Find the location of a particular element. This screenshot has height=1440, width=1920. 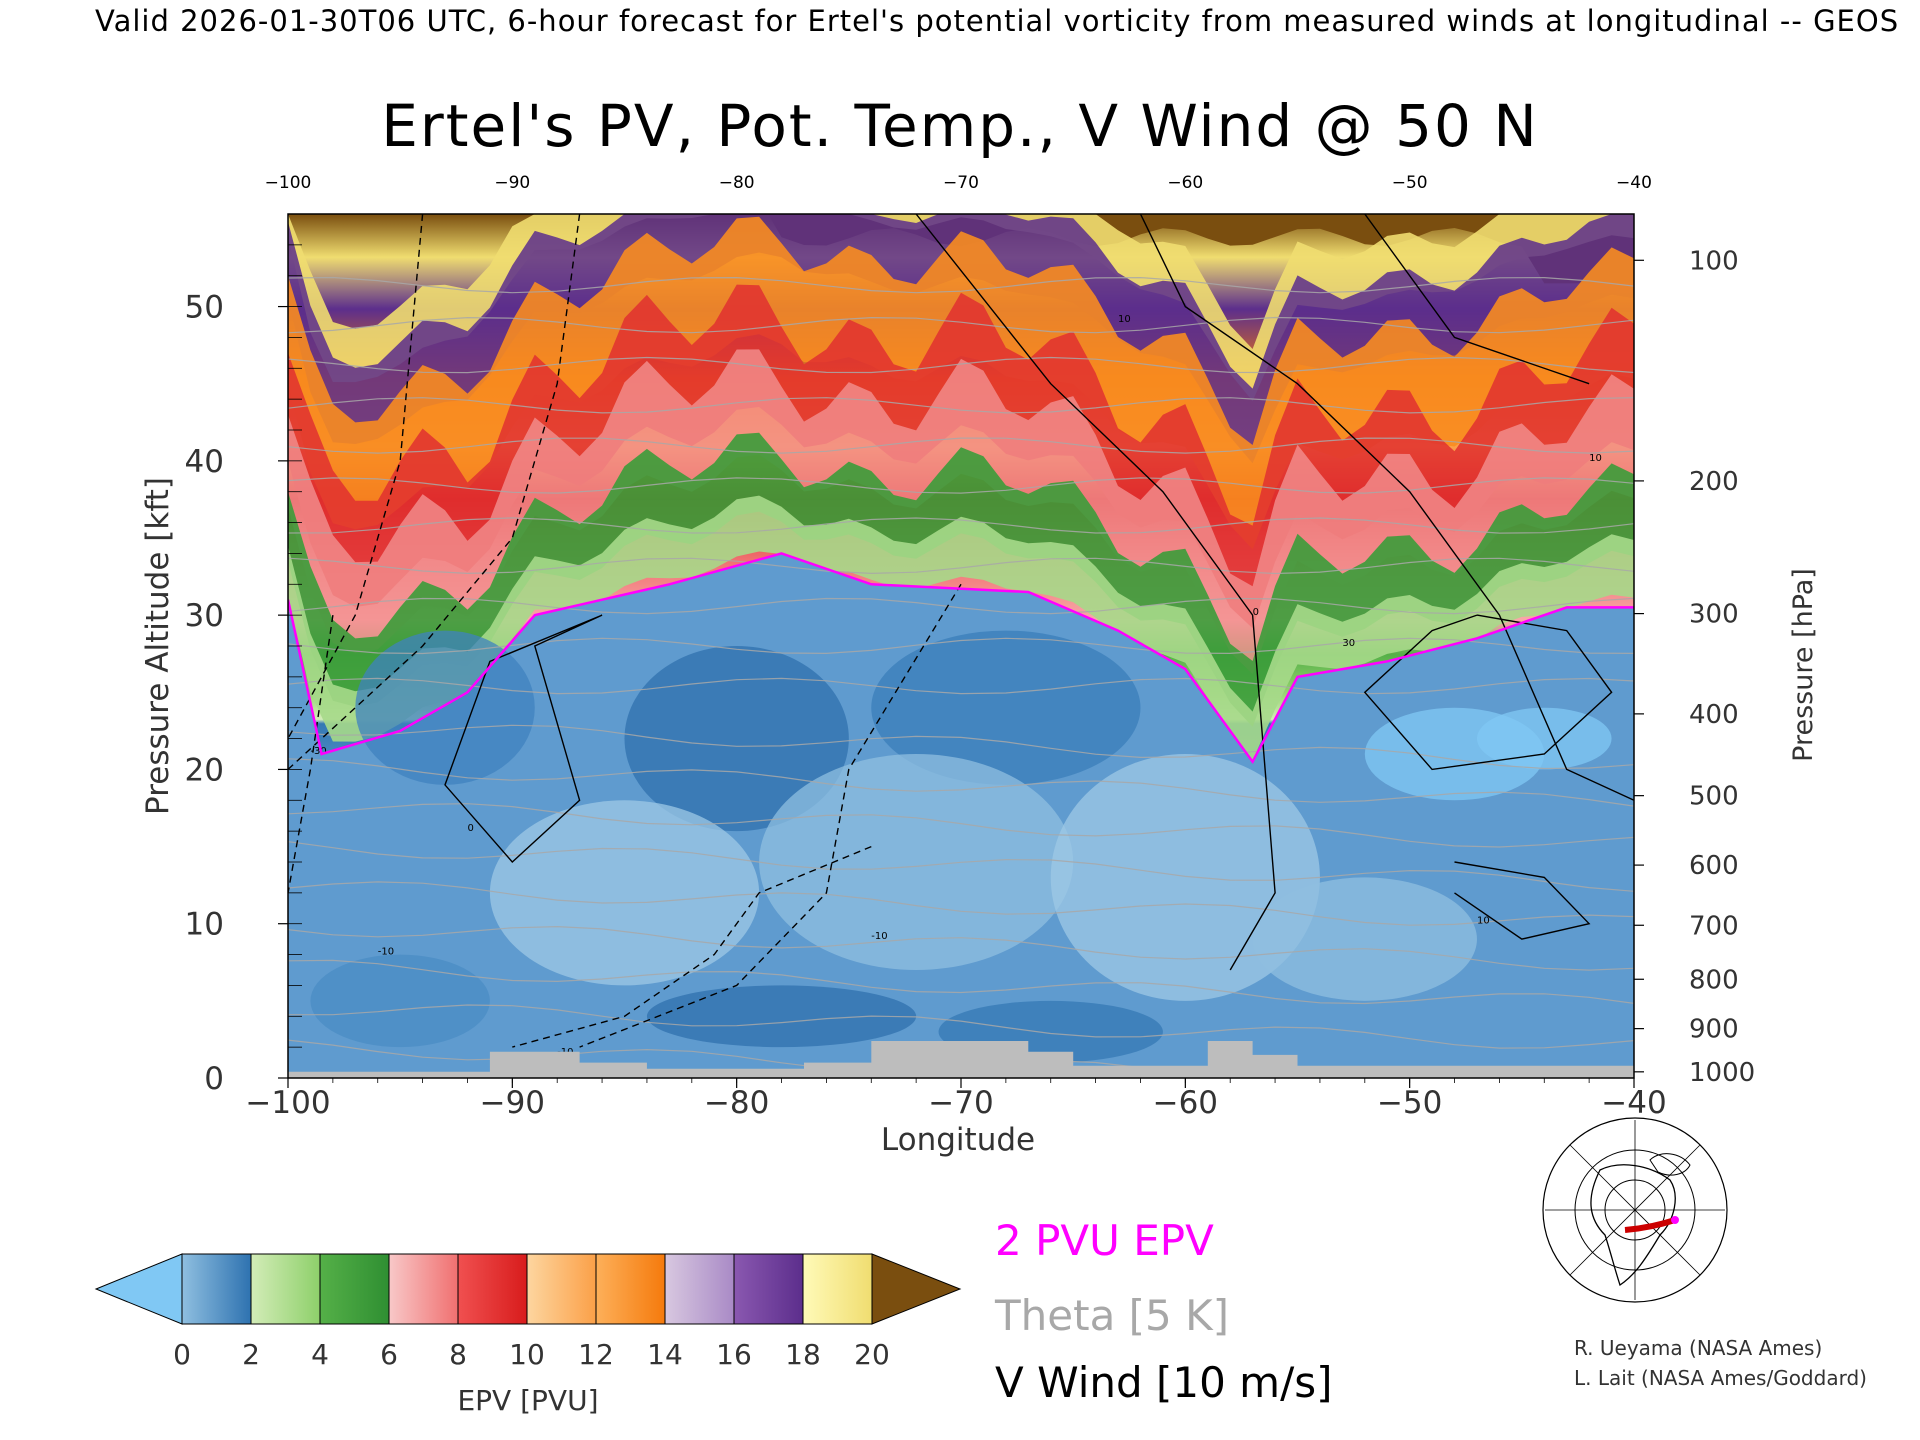

colorbar-tick-label: 20 is located at coordinates (872, 1354).